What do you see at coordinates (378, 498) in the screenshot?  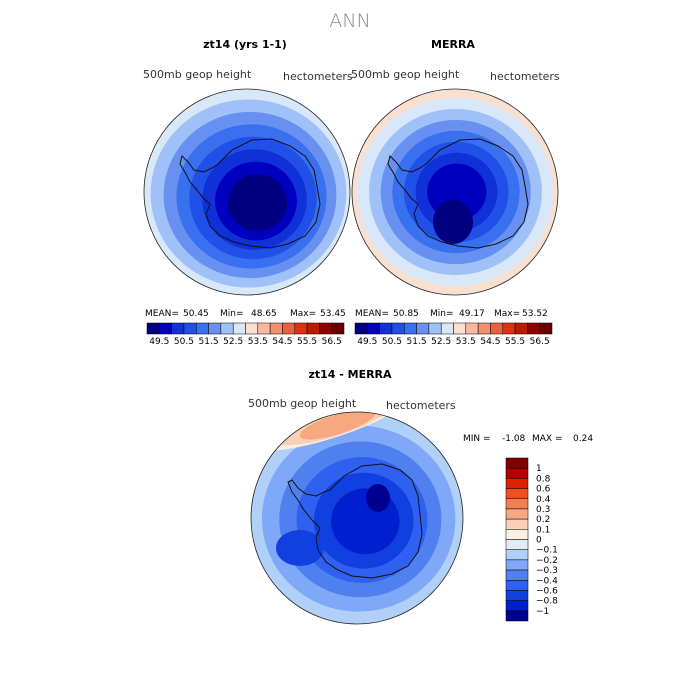 I see `map-diff-minimum-east` at bounding box center [378, 498].